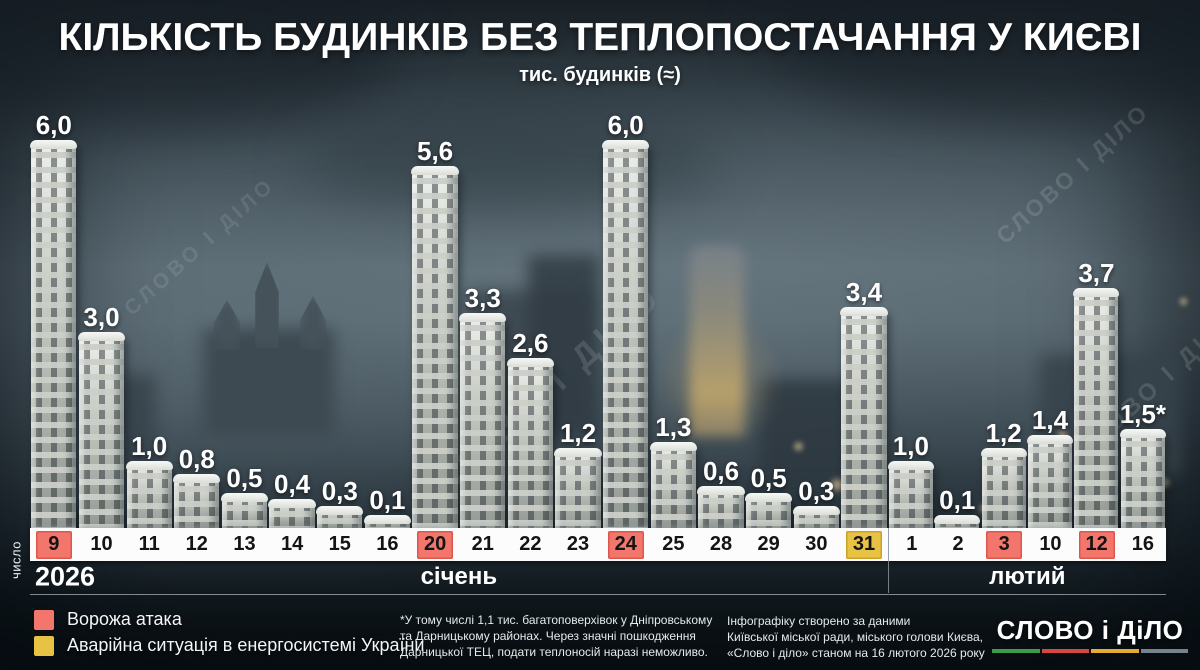  I want to click on attack-color-swatch, so click(44, 619).